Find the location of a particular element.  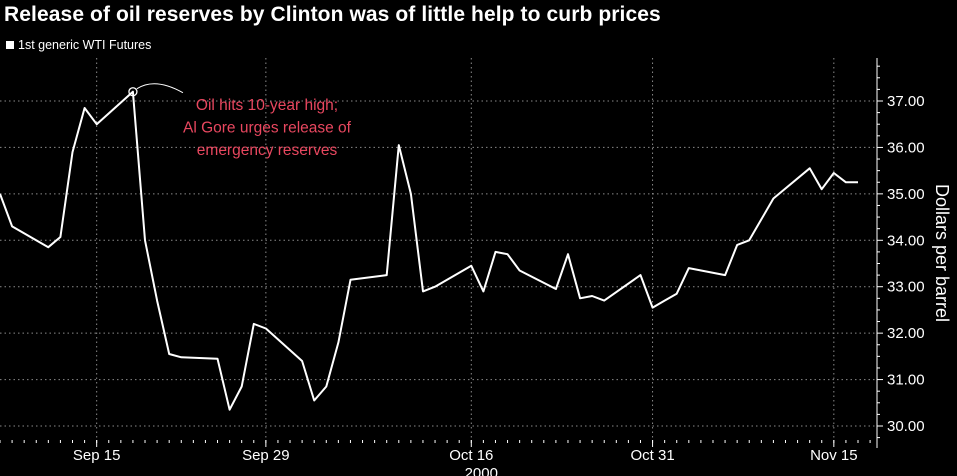

legend-label: 1st generic WTI Futures is located at coordinates (85, 45).